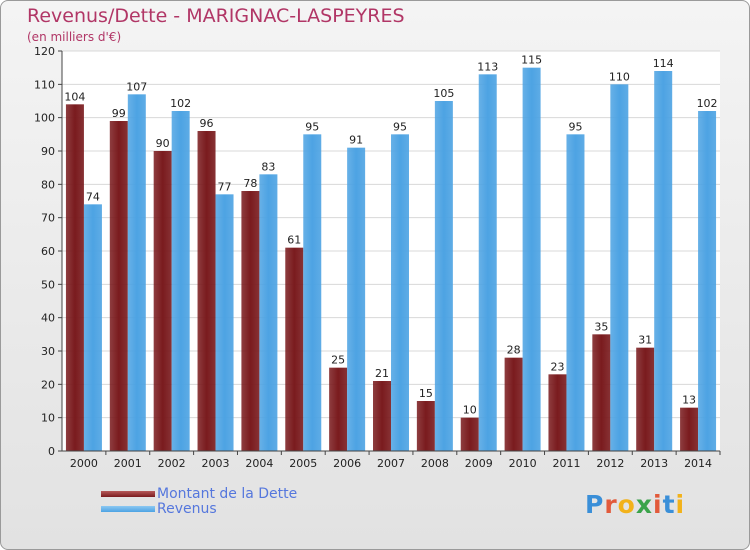 Image resolution: width=750 pixels, height=550 pixels. I want to click on x-tick-label: 2007, so click(391, 463).